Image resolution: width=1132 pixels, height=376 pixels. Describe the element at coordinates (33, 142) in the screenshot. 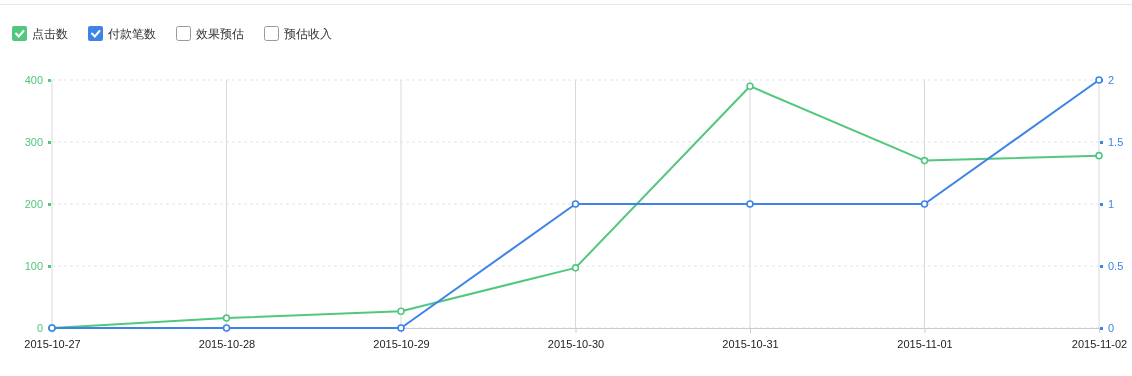

I see `y-tick-label: 300` at that location.